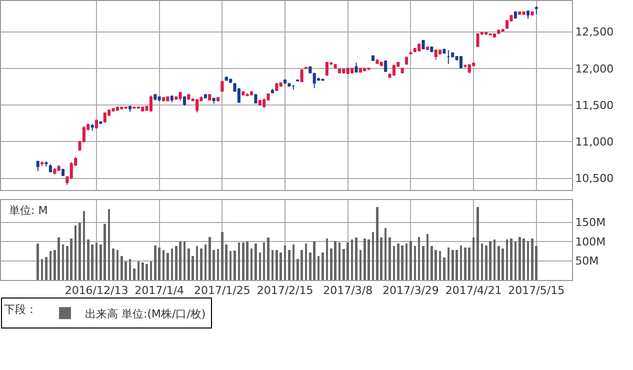  What do you see at coordinates (590, 241) in the screenshot?
I see `y-tick-label: 100M` at bounding box center [590, 241].